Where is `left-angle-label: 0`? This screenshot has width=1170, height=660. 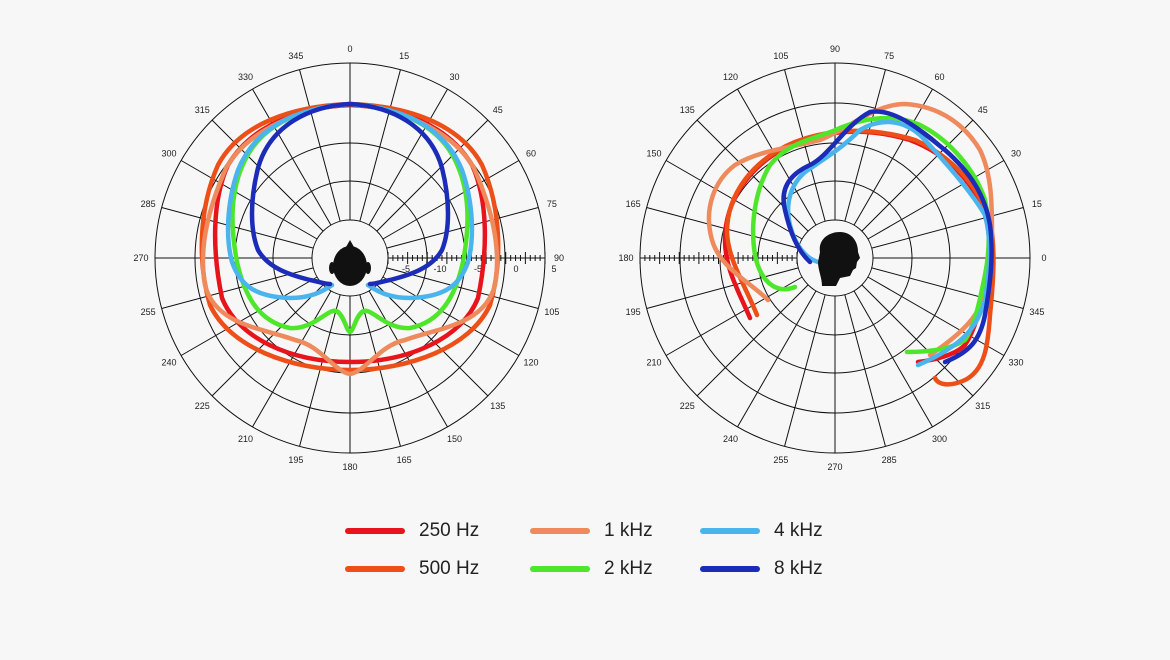
left-angle-label: 0 is located at coordinates (349, 49).